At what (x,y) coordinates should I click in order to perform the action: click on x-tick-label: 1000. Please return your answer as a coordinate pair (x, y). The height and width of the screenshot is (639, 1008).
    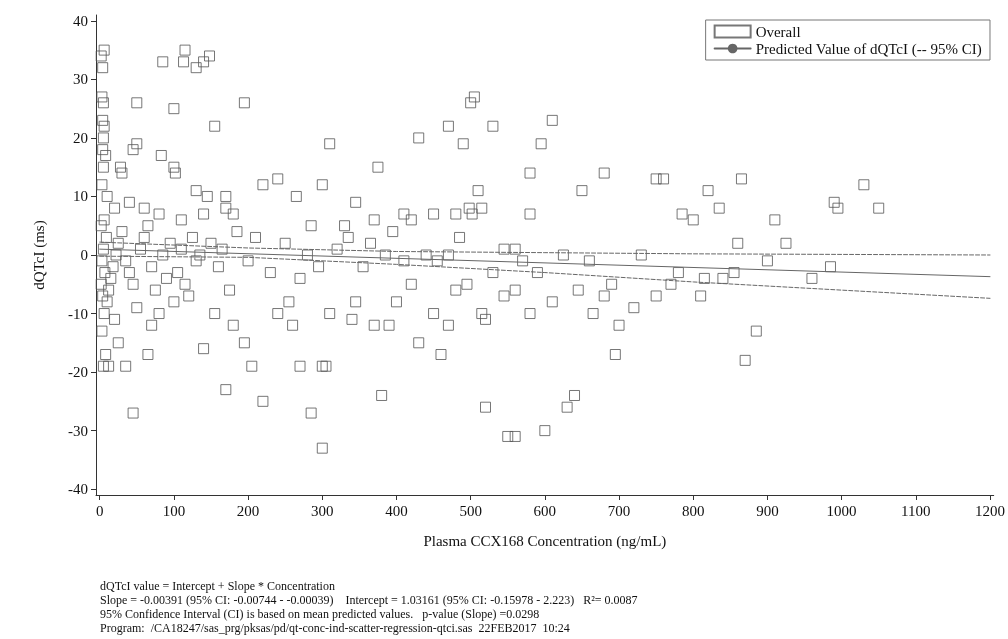
    Looking at the image, I should click on (841, 510).